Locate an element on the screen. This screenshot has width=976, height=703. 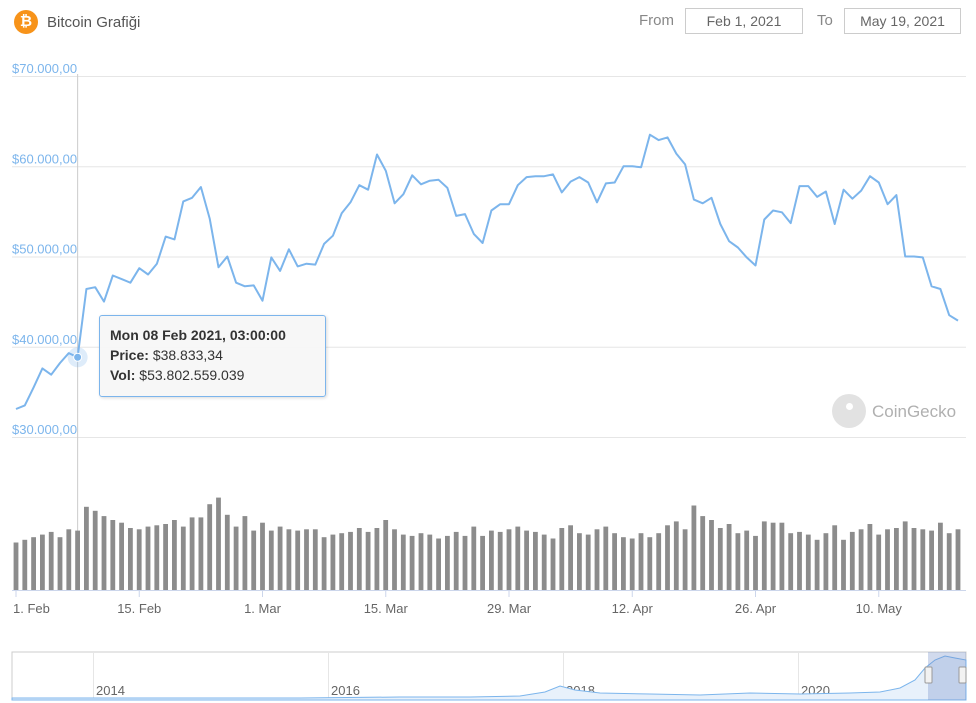
coingecko-gecko-icon is located at coordinates (849, 411).